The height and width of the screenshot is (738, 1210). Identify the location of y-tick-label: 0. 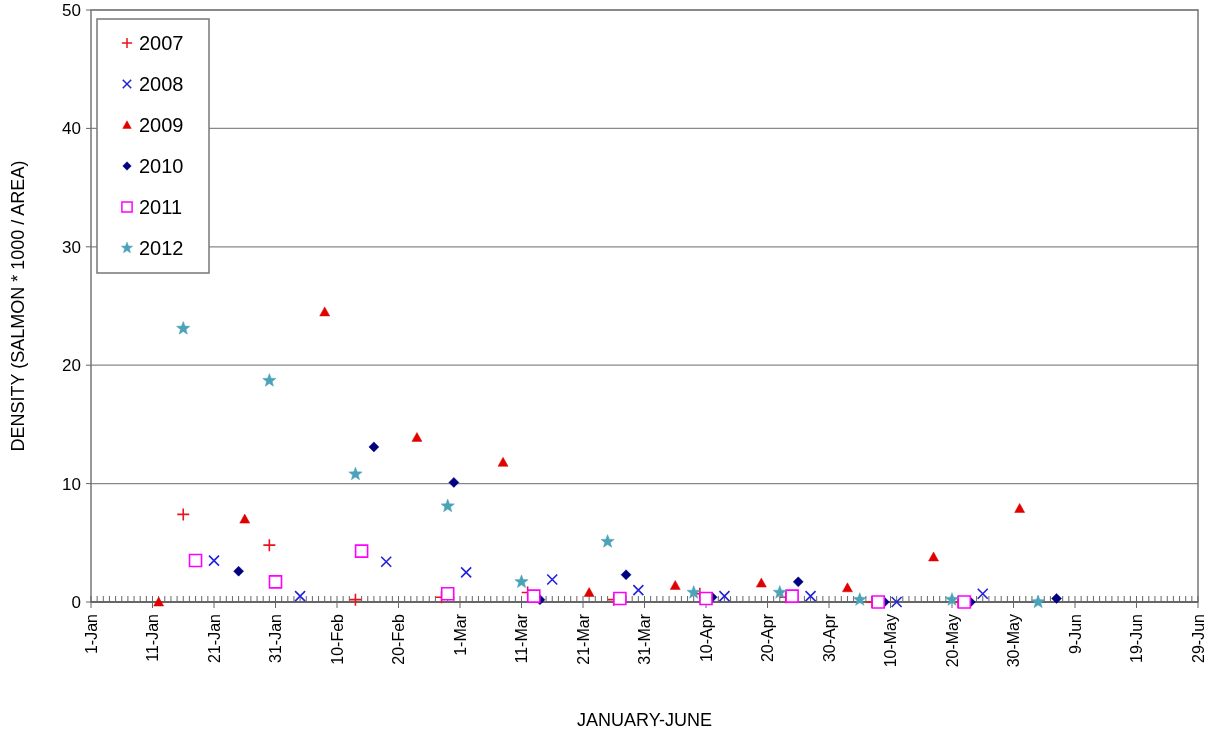
(76, 602).